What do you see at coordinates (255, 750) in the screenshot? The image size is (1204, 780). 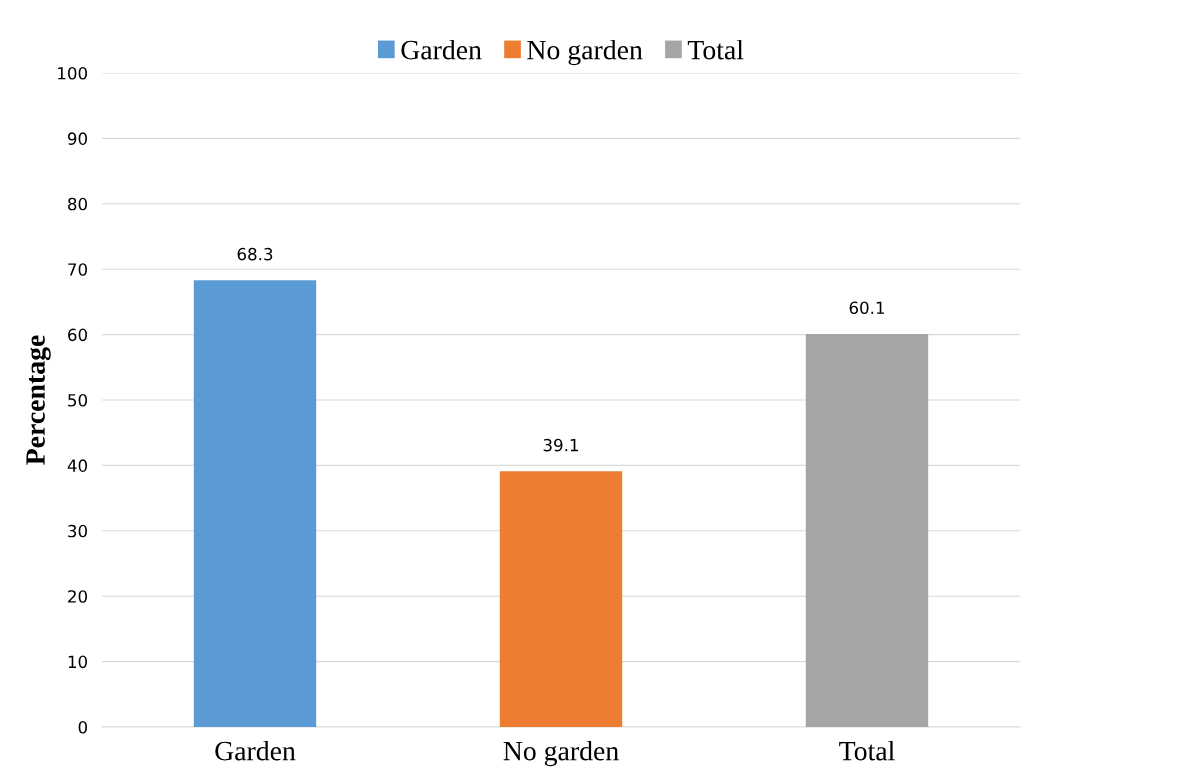 I see `x-tick-label: Garden` at bounding box center [255, 750].